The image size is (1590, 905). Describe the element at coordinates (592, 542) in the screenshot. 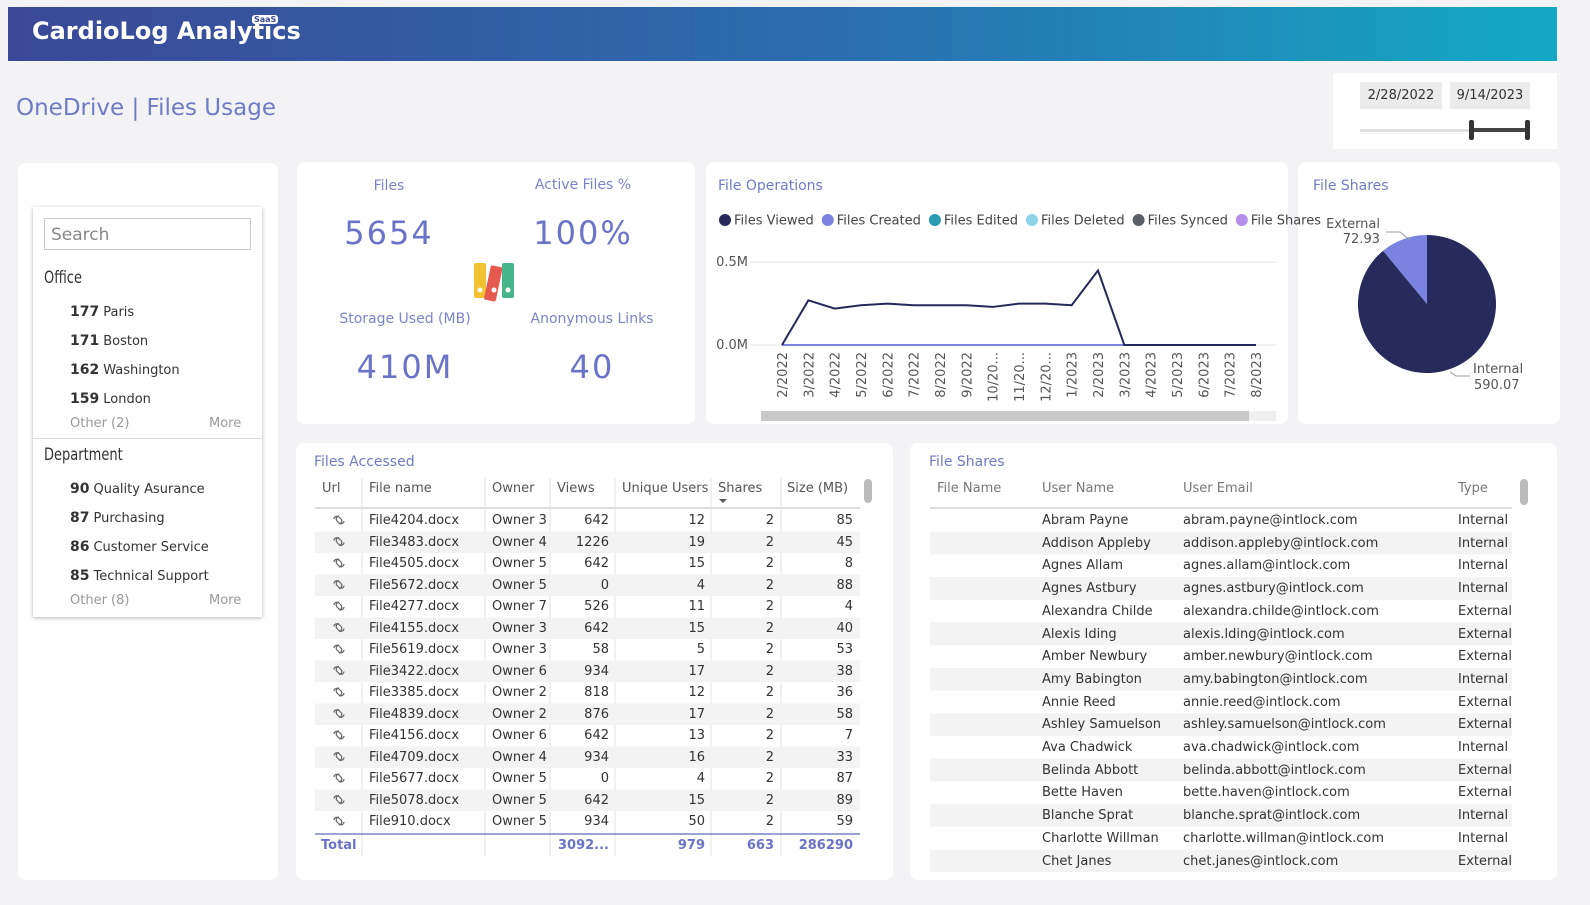

I see `table-cell: 1226` at that location.